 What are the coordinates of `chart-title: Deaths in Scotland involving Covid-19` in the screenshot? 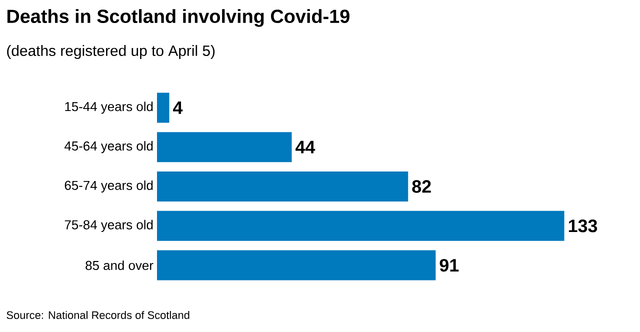 It's located at (178, 18).